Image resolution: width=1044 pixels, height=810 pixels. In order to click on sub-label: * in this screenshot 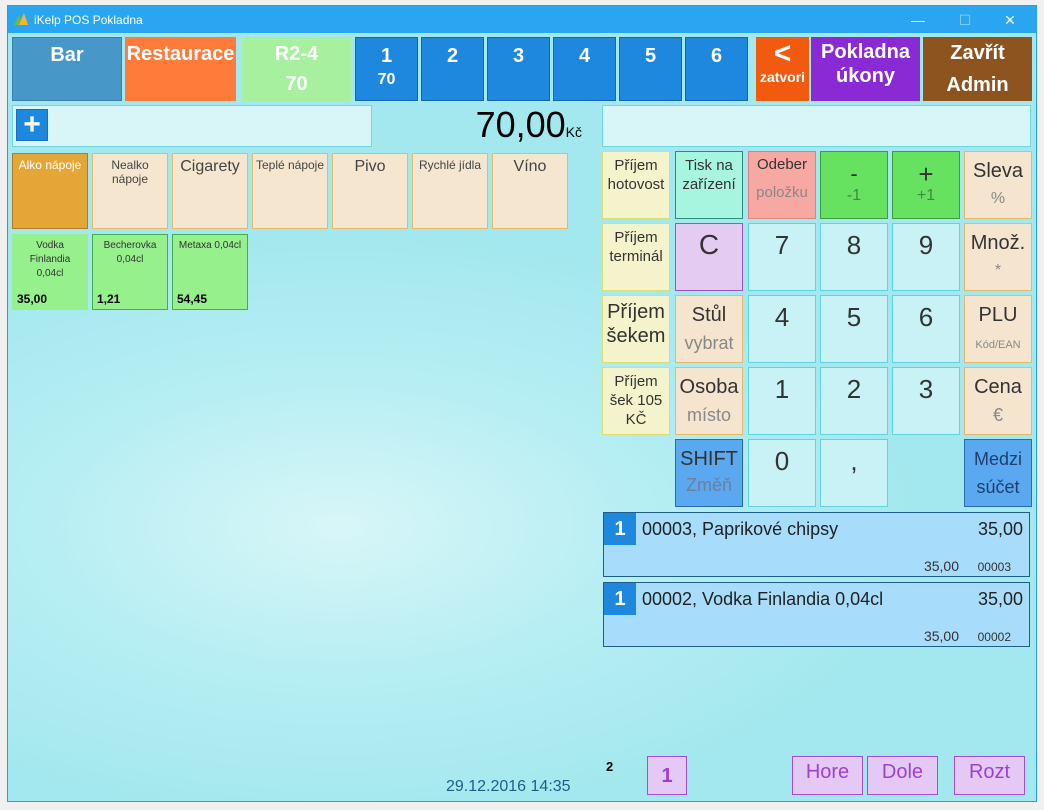, I will do `click(998, 270)`.